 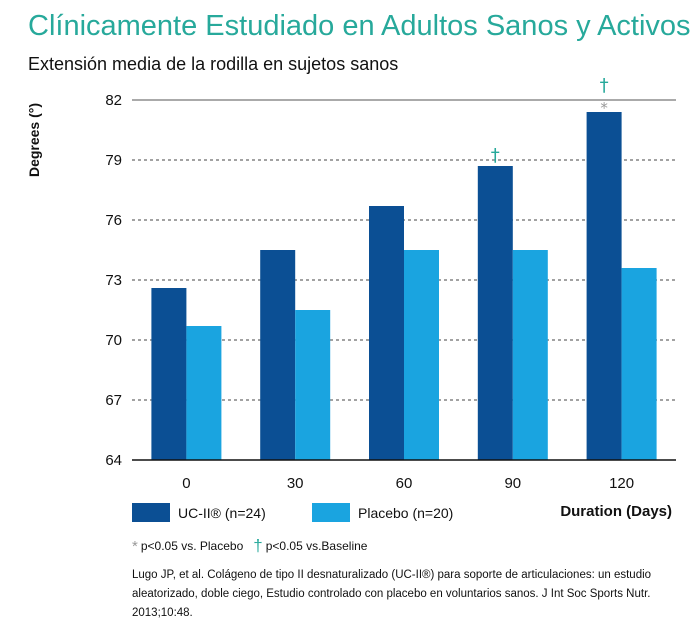 What do you see at coordinates (113, 280) in the screenshot?
I see `y-tick-label: 73` at bounding box center [113, 280].